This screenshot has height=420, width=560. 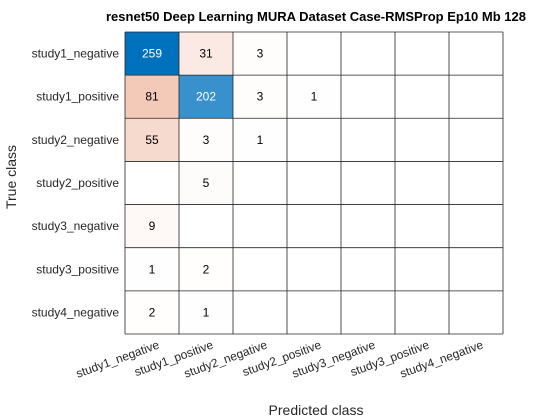 I want to click on cell-value: 9, so click(x=152, y=226).